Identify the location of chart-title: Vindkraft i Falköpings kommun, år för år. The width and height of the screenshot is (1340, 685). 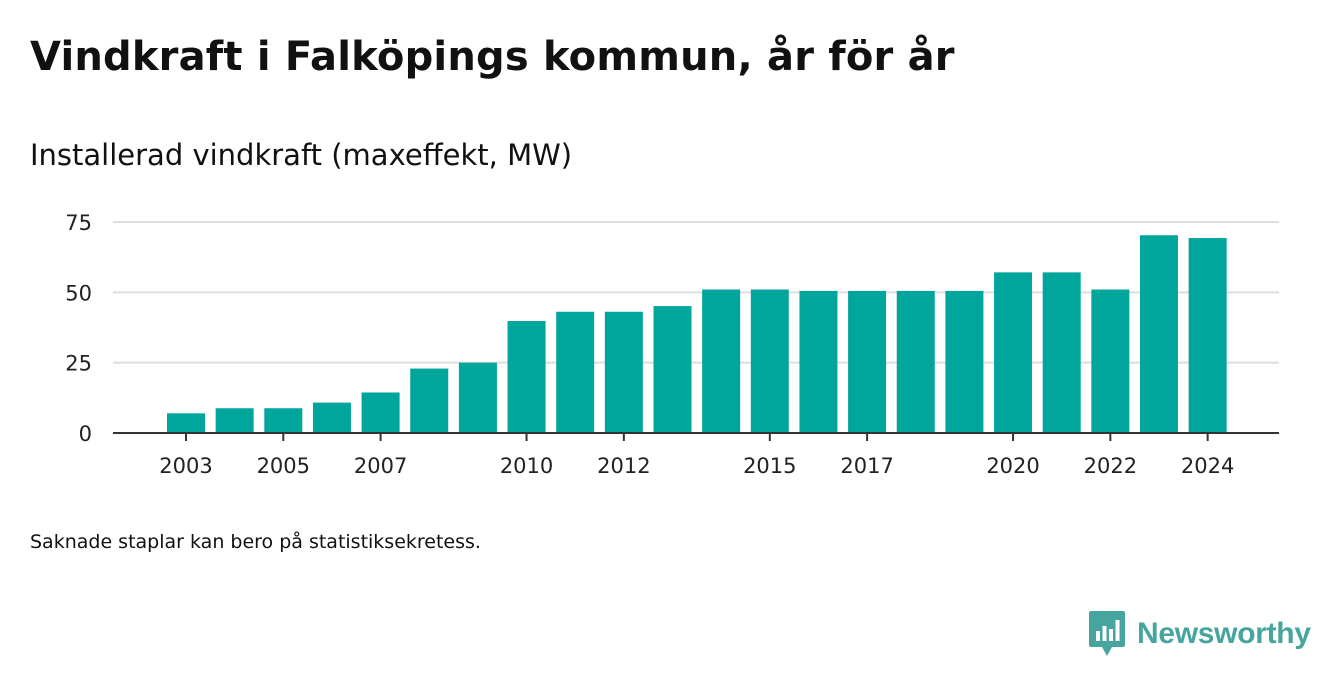
(492, 57).